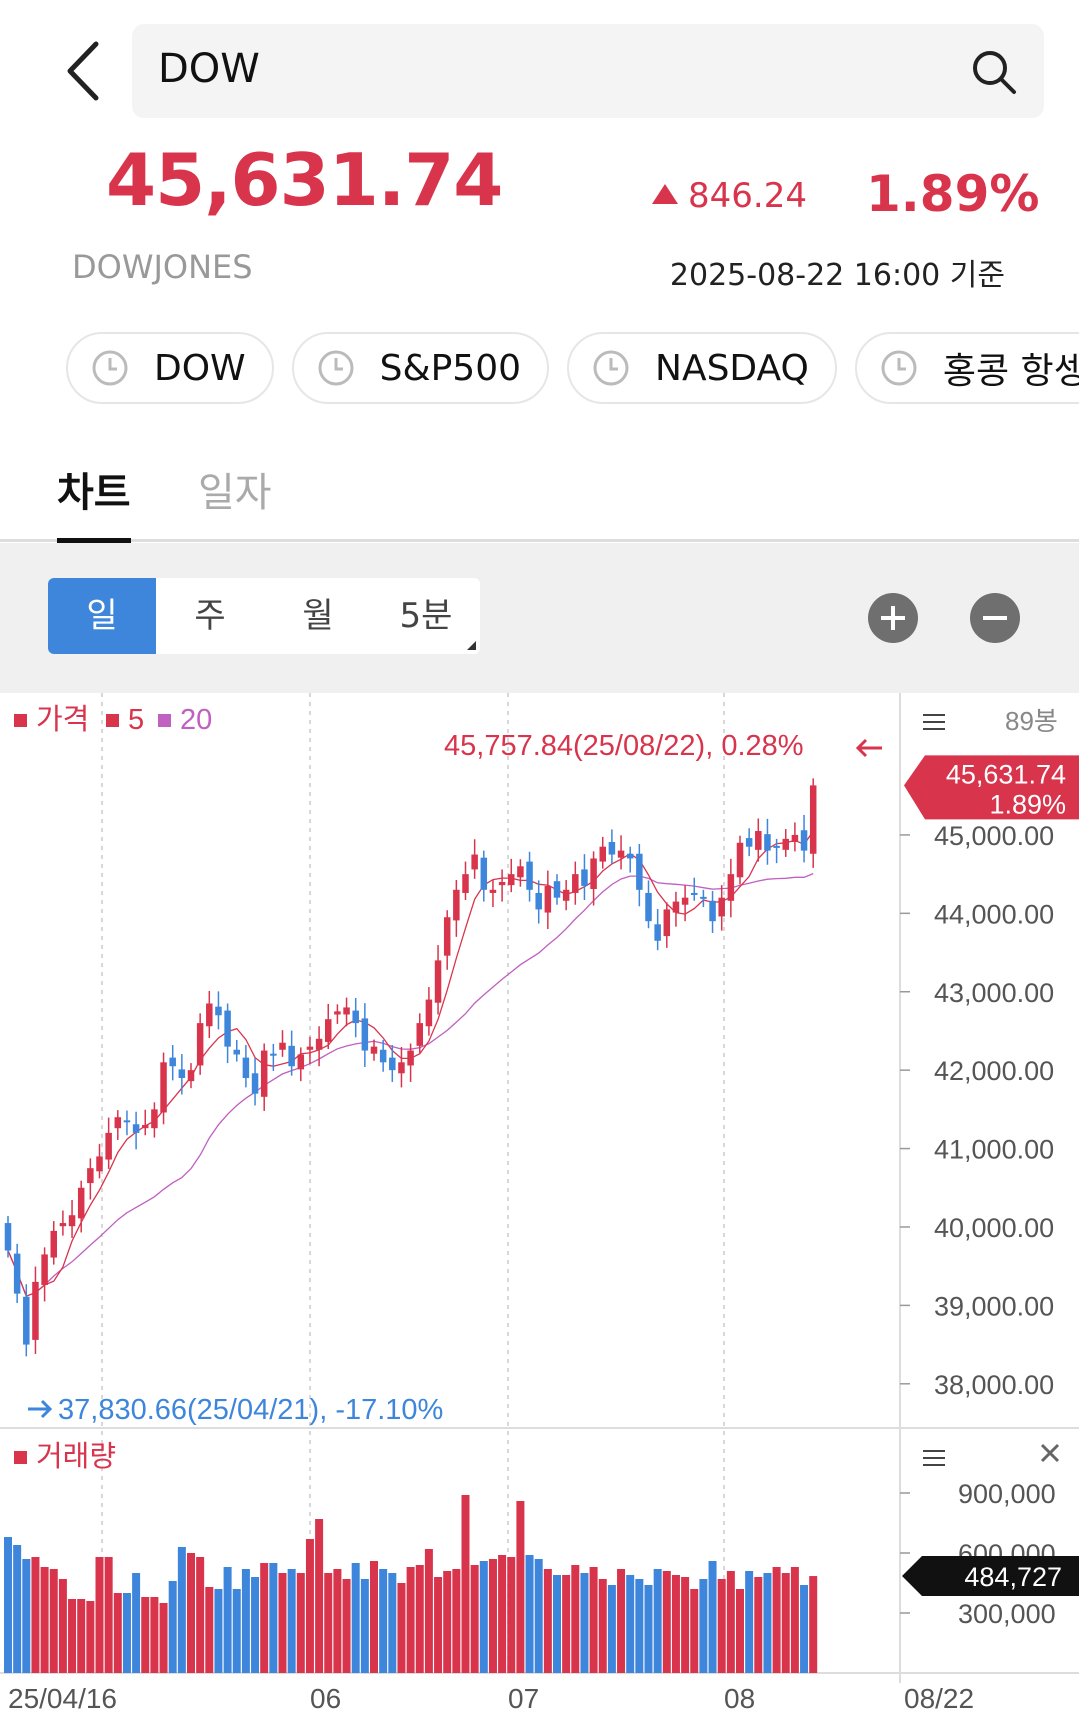 This screenshot has height=1726, width=1079. Describe the element at coordinates (336, 368) in the screenshot. I see `clock-icon` at that location.